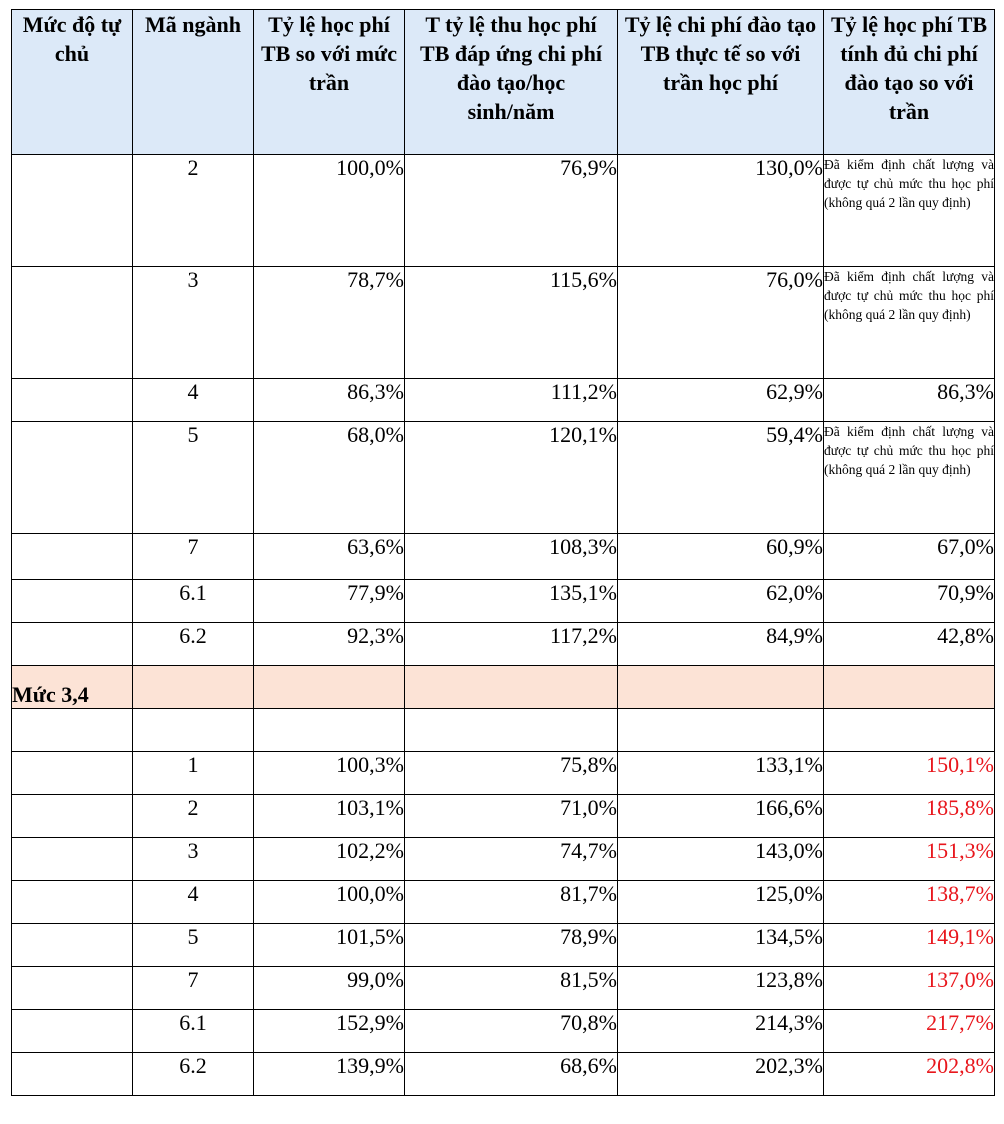  What do you see at coordinates (720, 1074) in the screenshot?
I see `cost-ratio-cell: 202,3%` at bounding box center [720, 1074].